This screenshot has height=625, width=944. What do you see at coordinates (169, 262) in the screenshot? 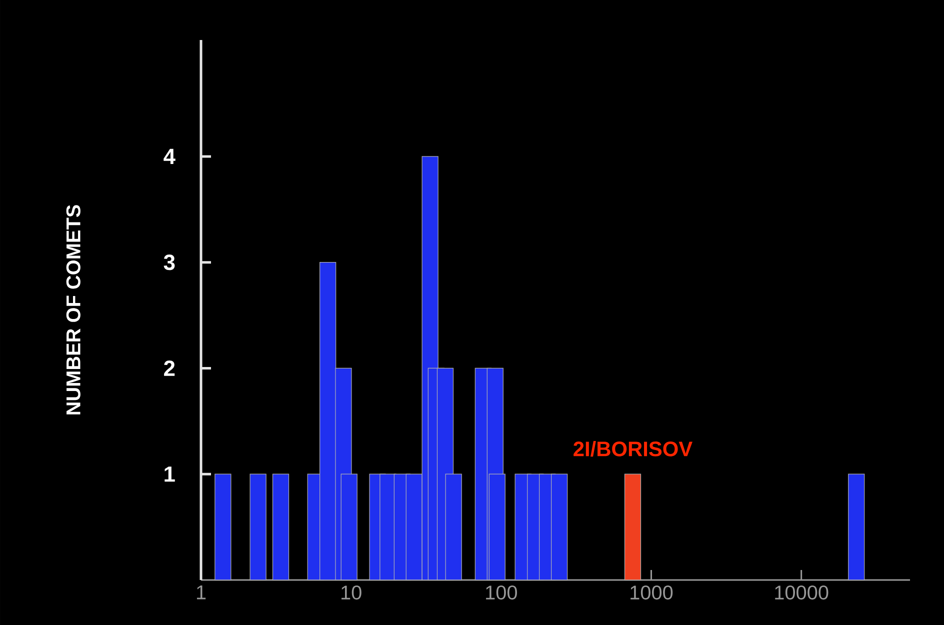
I see `y-tick-label: 3` at bounding box center [169, 262].